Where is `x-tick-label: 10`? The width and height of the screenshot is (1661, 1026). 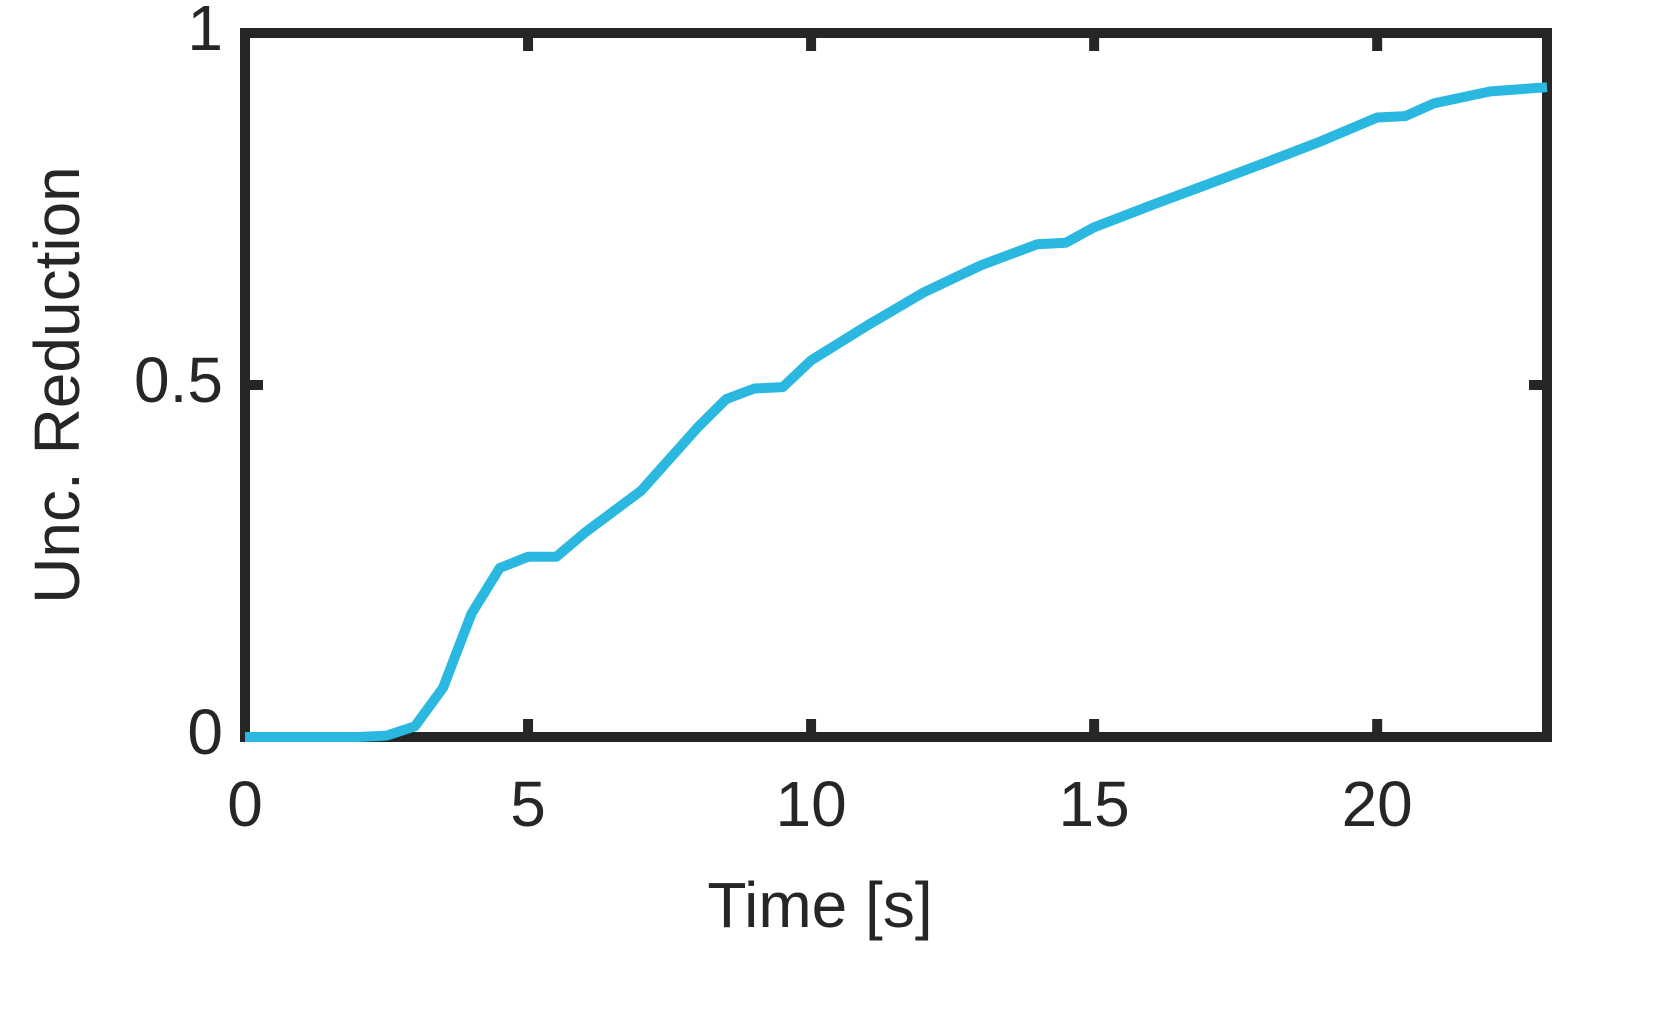
x-tick-label: 10 is located at coordinates (810, 804).